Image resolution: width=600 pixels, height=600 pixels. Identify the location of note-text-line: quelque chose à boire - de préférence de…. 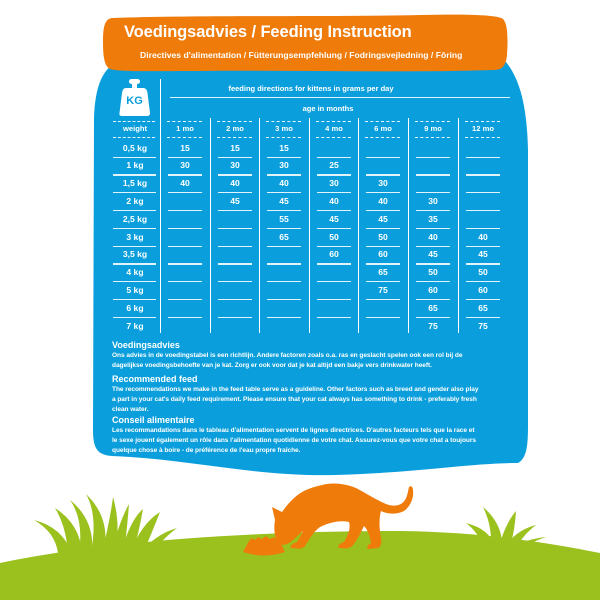
(206, 450).